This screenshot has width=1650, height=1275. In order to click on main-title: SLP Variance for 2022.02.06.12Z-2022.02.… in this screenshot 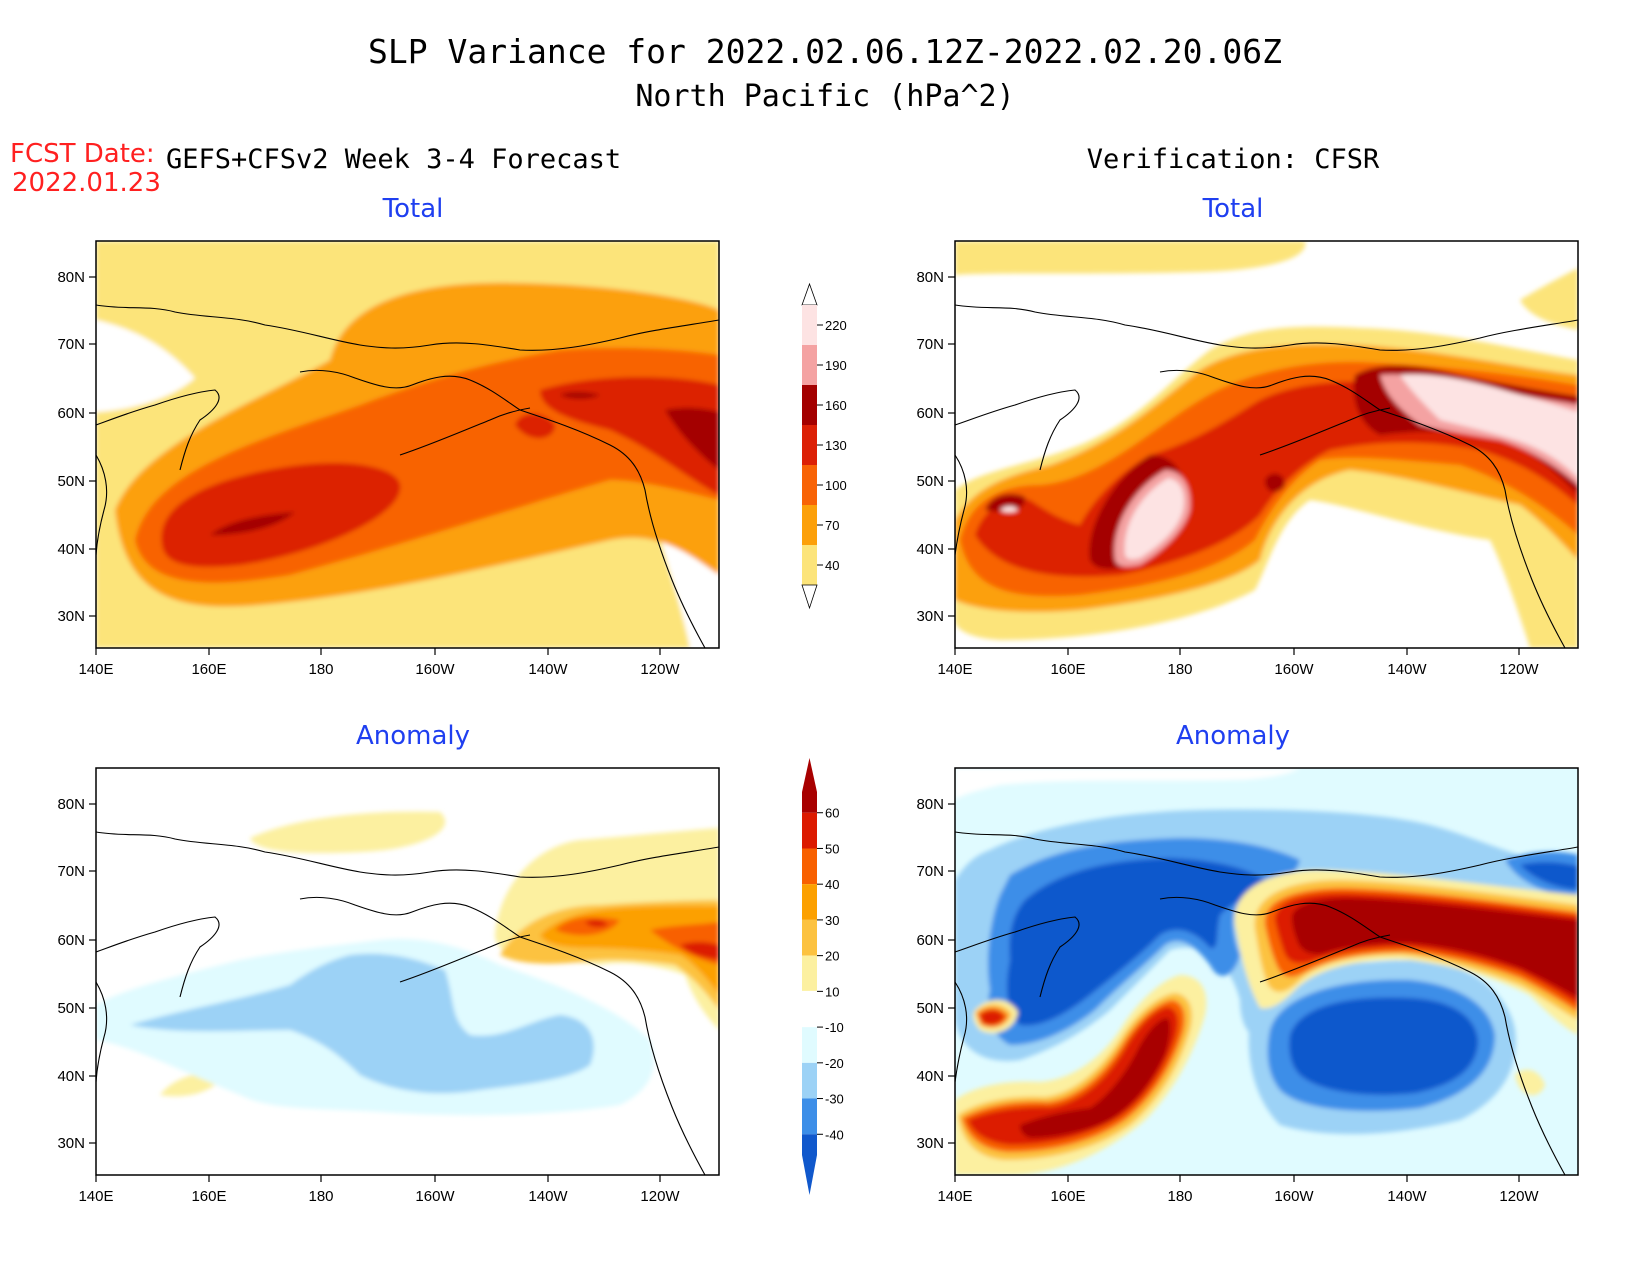, I will do `click(825, 51)`.